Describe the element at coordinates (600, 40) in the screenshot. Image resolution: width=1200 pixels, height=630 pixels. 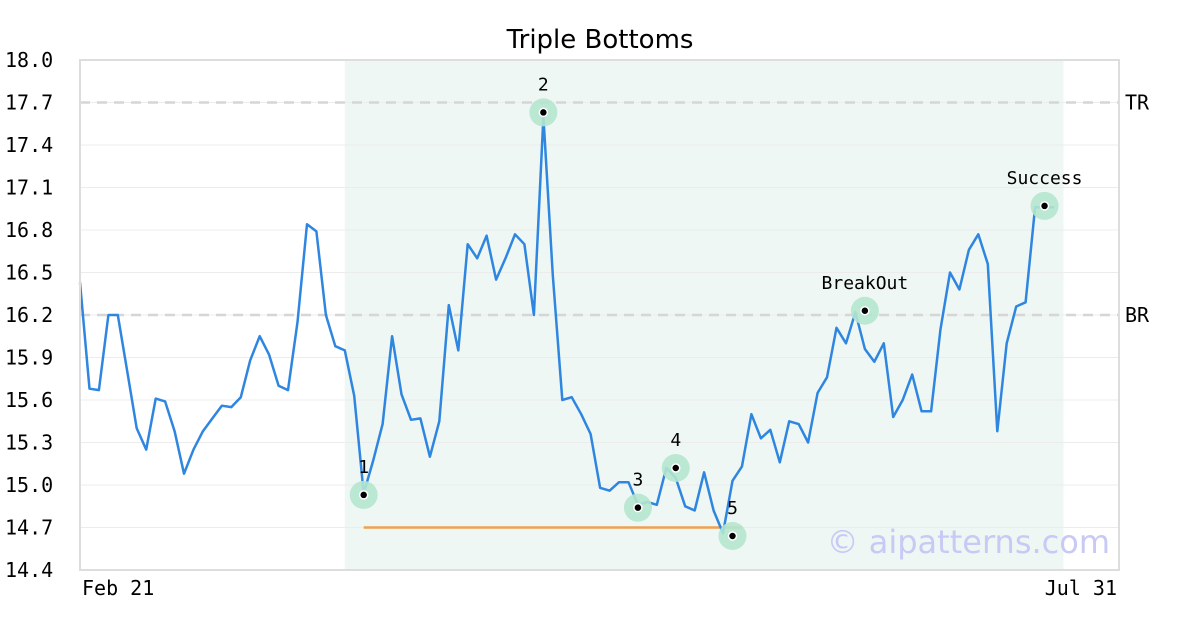
I see `chart-title: Triple Bottoms` at that location.